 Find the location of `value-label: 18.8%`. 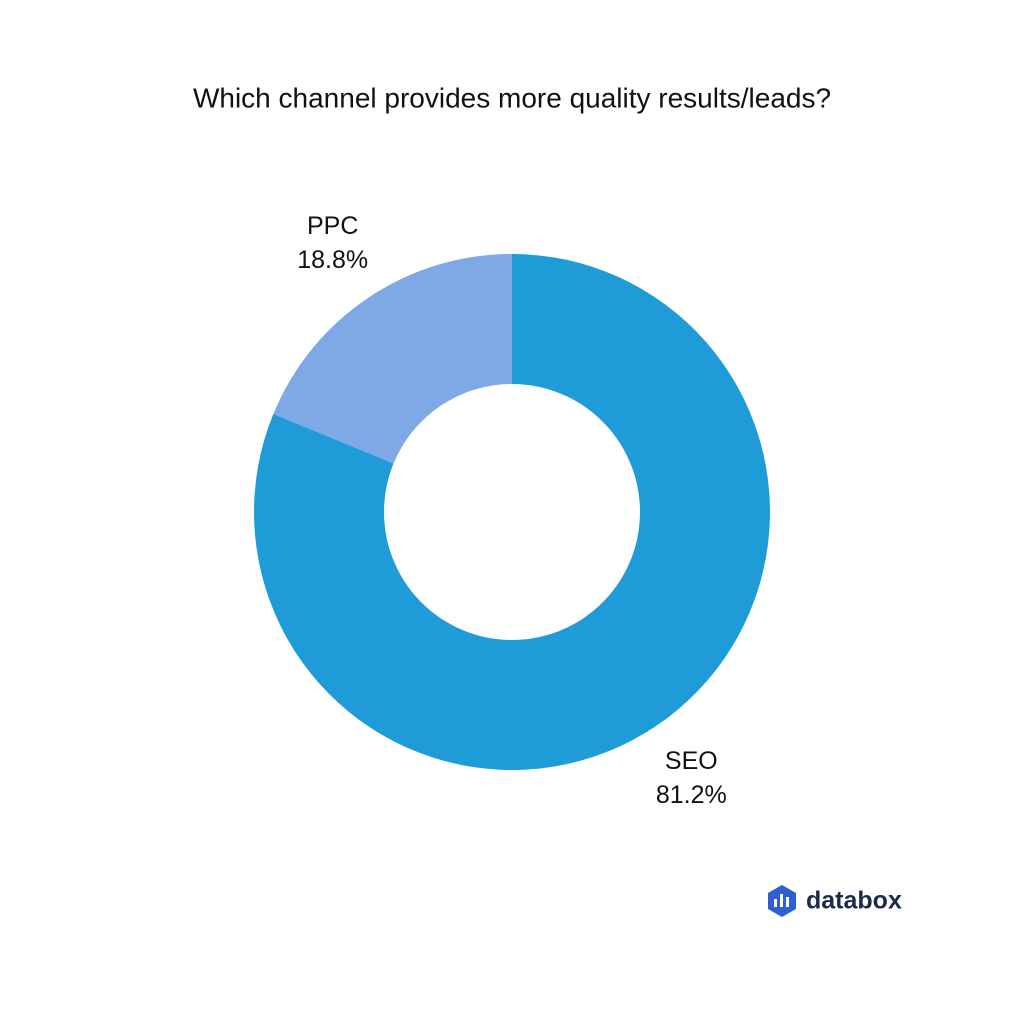

value-label: 18.8% is located at coordinates (332, 260).